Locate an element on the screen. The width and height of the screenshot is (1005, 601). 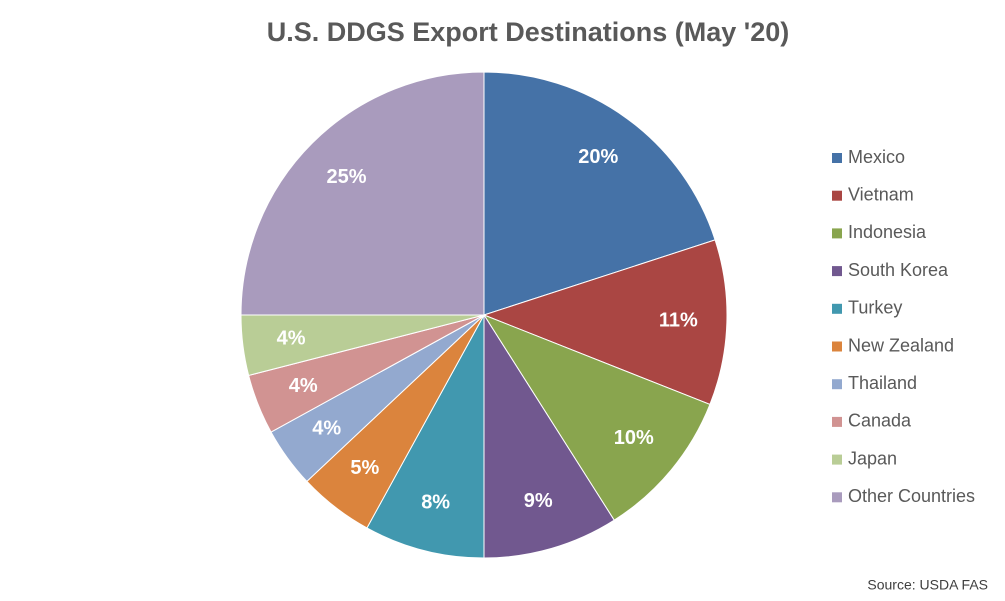
source-note: Source: USDA FAS is located at coordinates (927, 585).